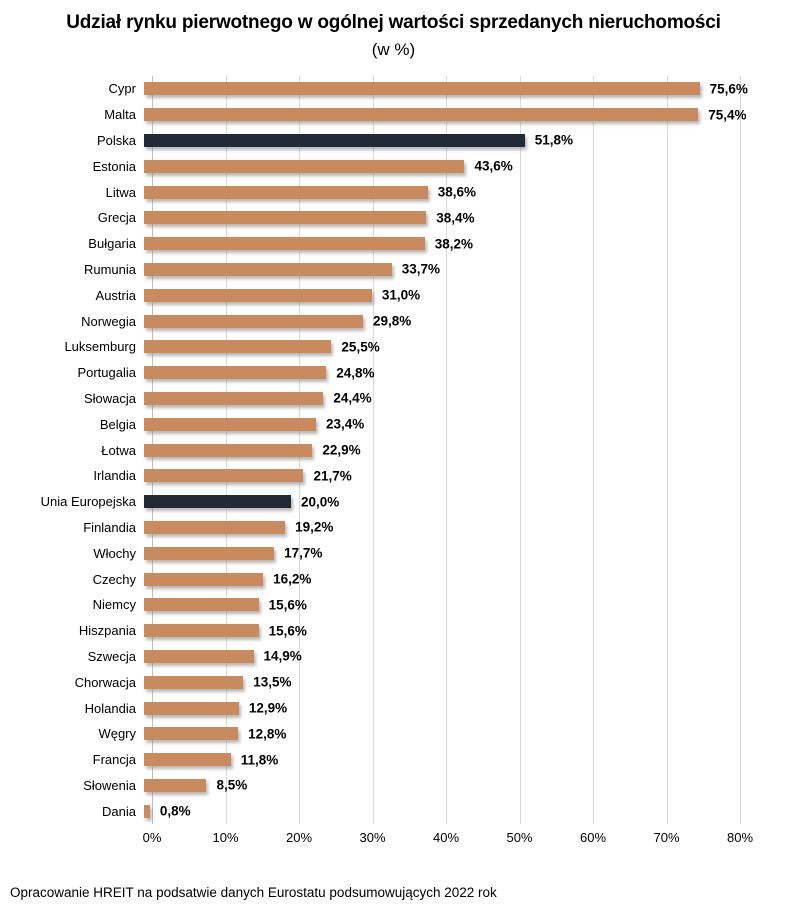 The height and width of the screenshot is (914, 787). What do you see at coordinates (438, 811) in the screenshot?
I see `bar-track: 0,8%` at bounding box center [438, 811].